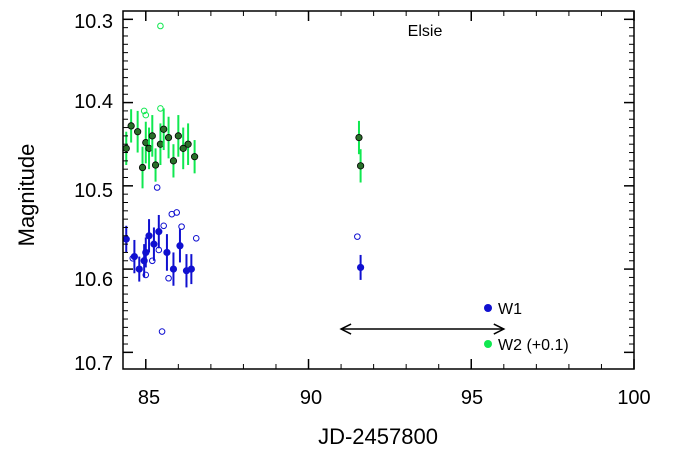 The width and height of the screenshot is (673, 451). What do you see at coordinates (93, 280) in the screenshot?
I see `y-tick-label: 10.6` at bounding box center [93, 280].